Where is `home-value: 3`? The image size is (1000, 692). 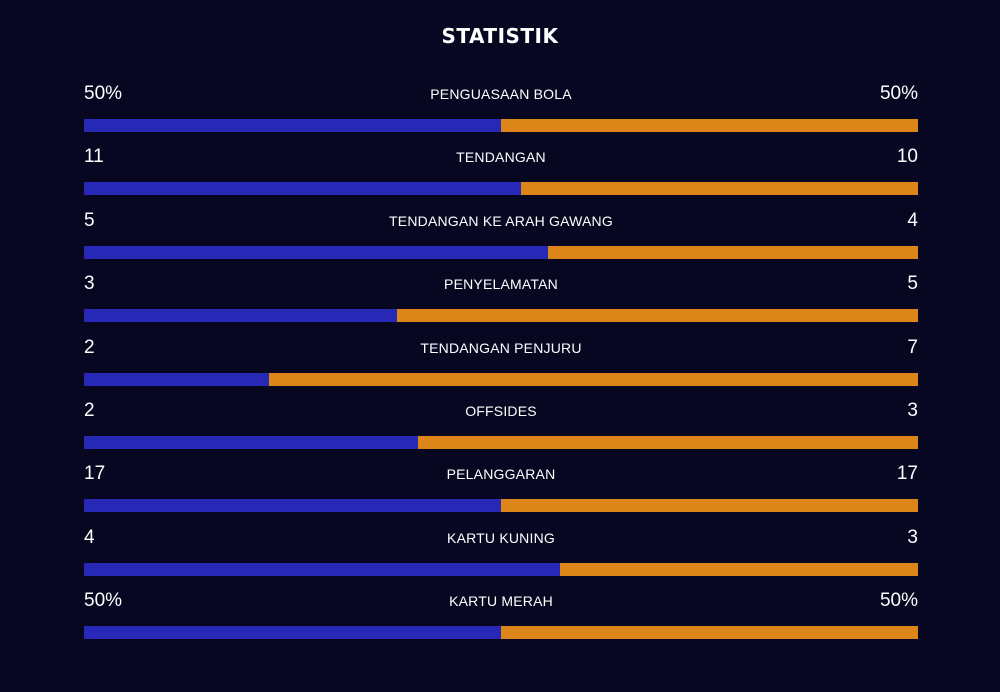 home-value: 3 is located at coordinates (89, 284).